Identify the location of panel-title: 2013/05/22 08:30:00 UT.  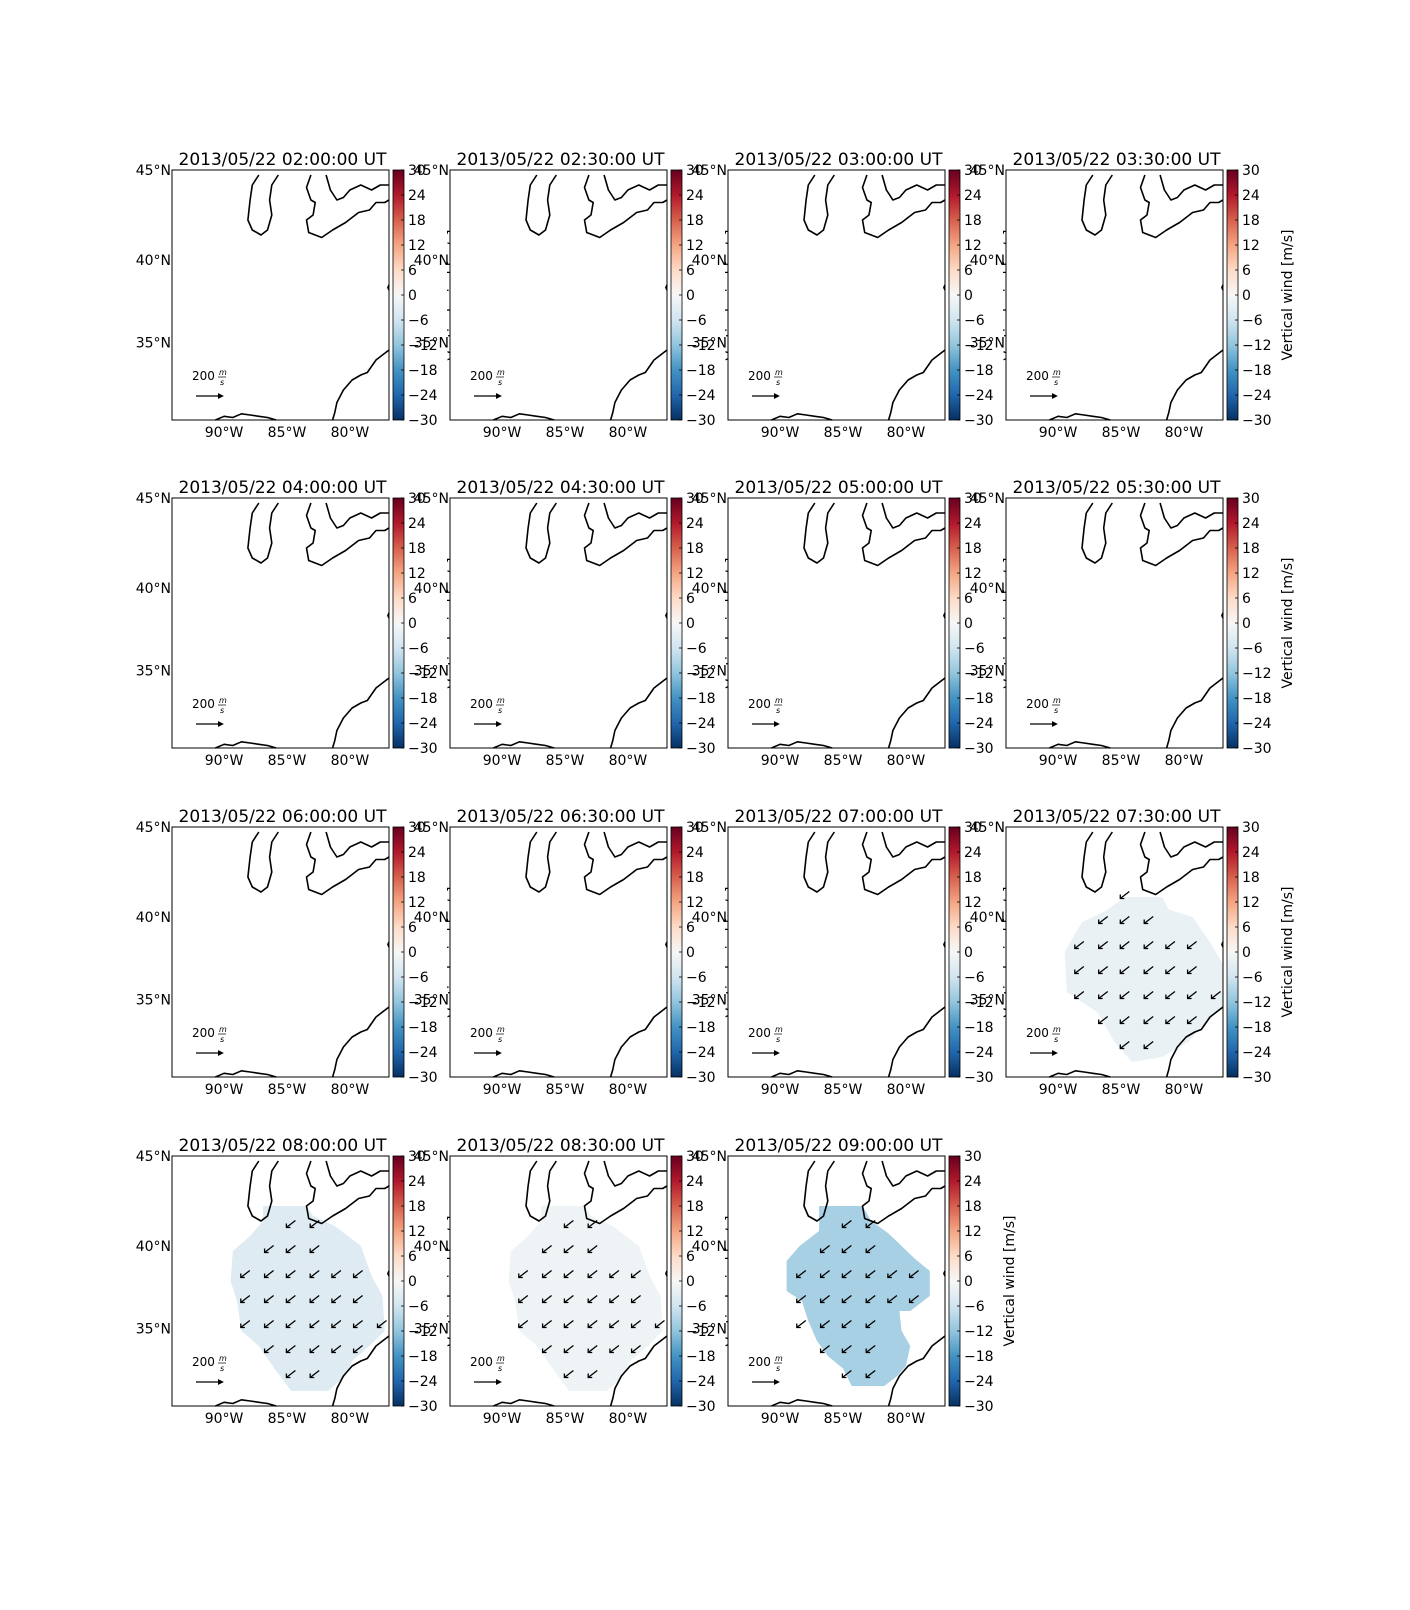
(561, 1146).